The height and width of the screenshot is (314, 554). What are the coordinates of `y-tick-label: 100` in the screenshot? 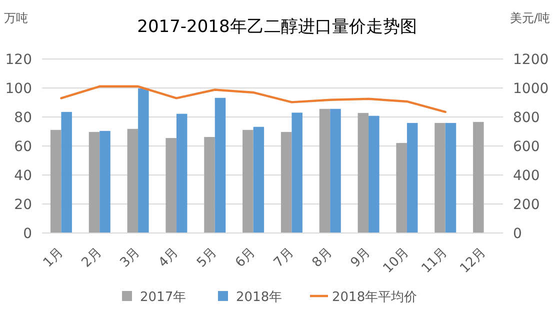 It's located at (18, 89).